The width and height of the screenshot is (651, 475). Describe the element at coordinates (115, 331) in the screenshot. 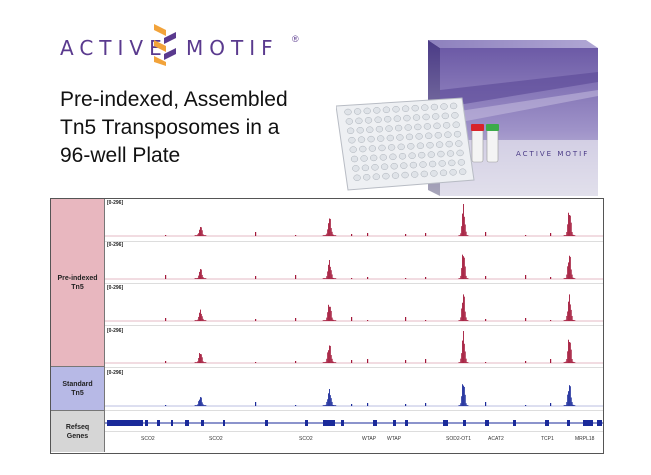

I see `track-range-4: [0-296]` at that location.